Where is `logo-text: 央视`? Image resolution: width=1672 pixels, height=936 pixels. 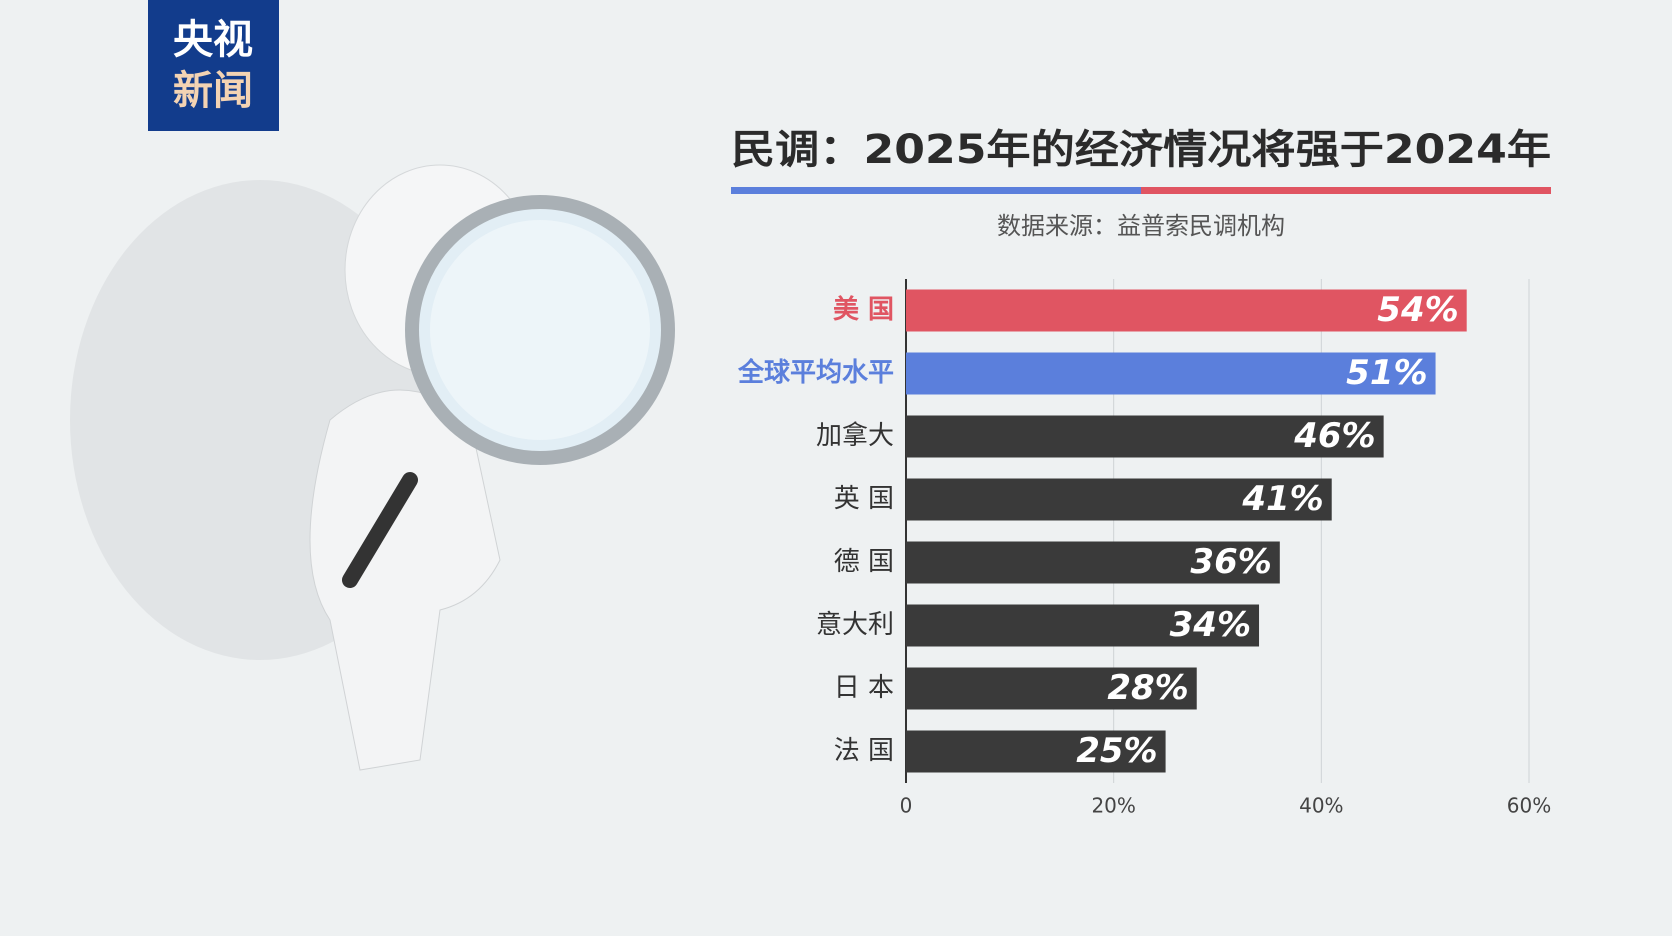 logo-text: 央视 is located at coordinates (213, 40).